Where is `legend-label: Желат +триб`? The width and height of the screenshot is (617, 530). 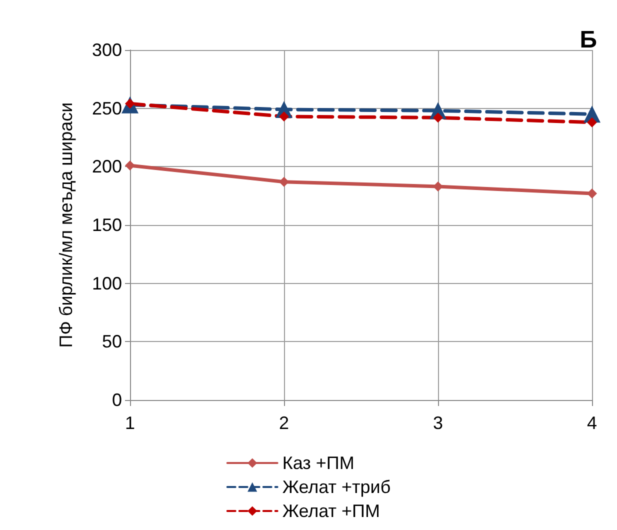 legend-label: Желат +триб is located at coordinates (336, 487).